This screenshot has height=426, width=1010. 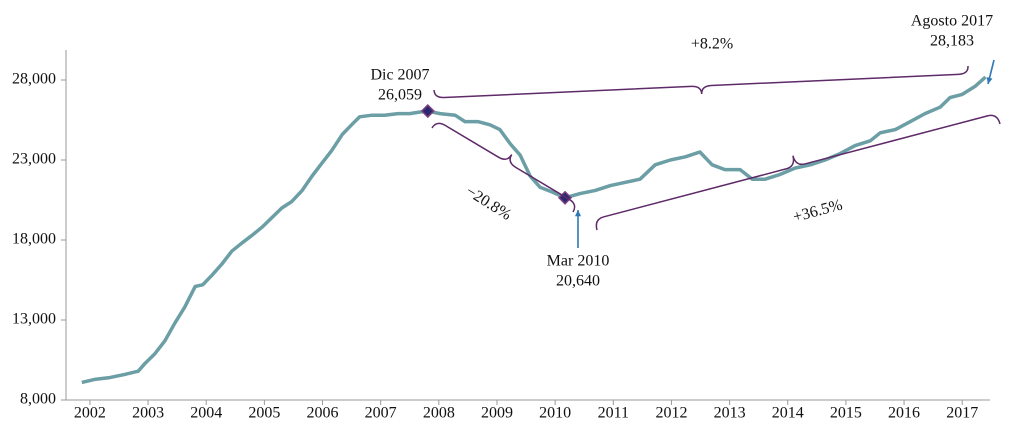 What do you see at coordinates (34, 159) in the screenshot?
I see `y-tick-label: 23,000` at bounding box center [34, 159].